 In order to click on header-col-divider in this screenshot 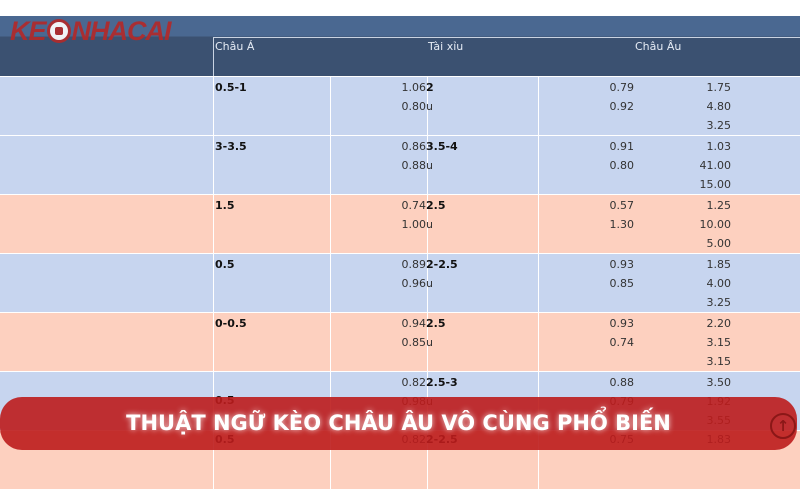, I will do `click(213, 56)`.